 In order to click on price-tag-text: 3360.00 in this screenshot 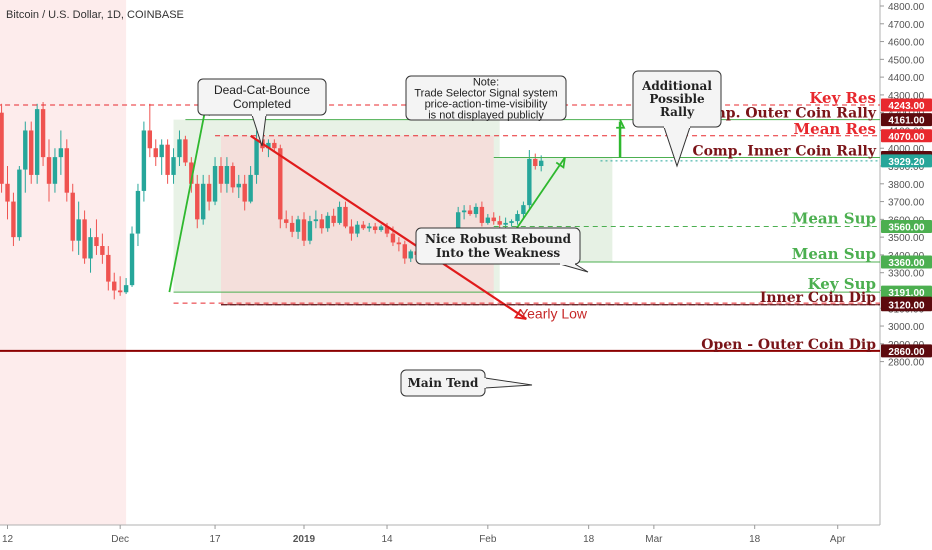, I will do `click(906, 263)`.